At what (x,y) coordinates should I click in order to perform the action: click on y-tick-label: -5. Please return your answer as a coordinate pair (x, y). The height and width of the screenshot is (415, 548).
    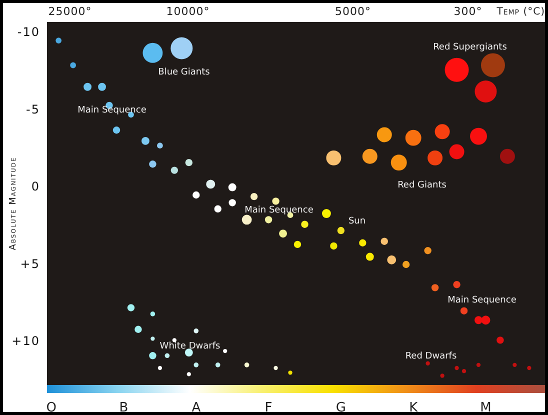
    Looking at the image, I should click on (33, 109).